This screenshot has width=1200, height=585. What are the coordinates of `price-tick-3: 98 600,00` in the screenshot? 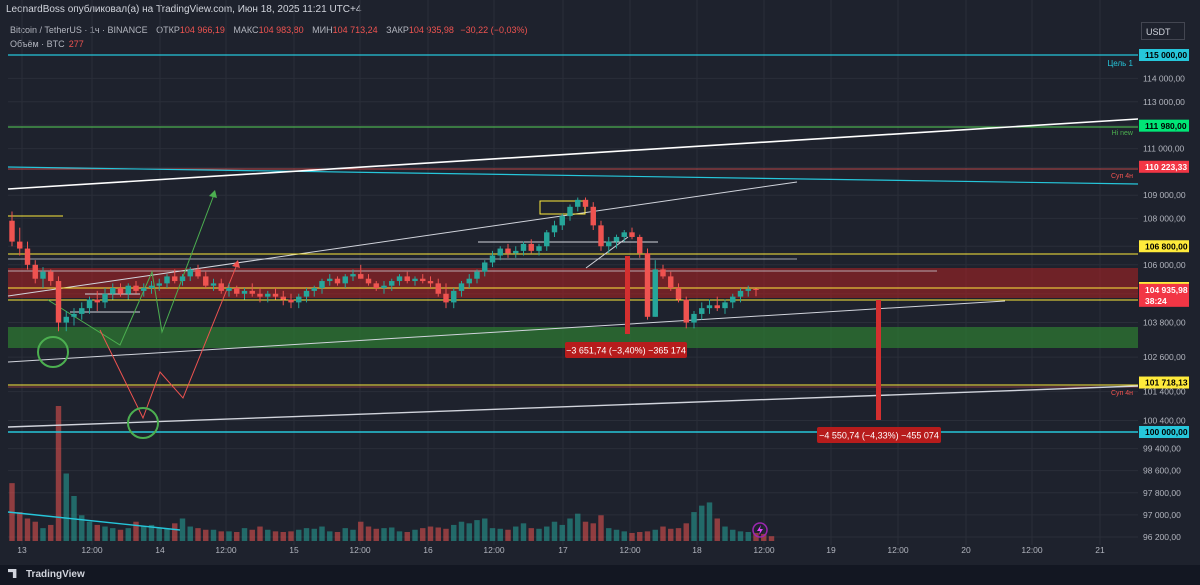 It's located at (1162, 471).